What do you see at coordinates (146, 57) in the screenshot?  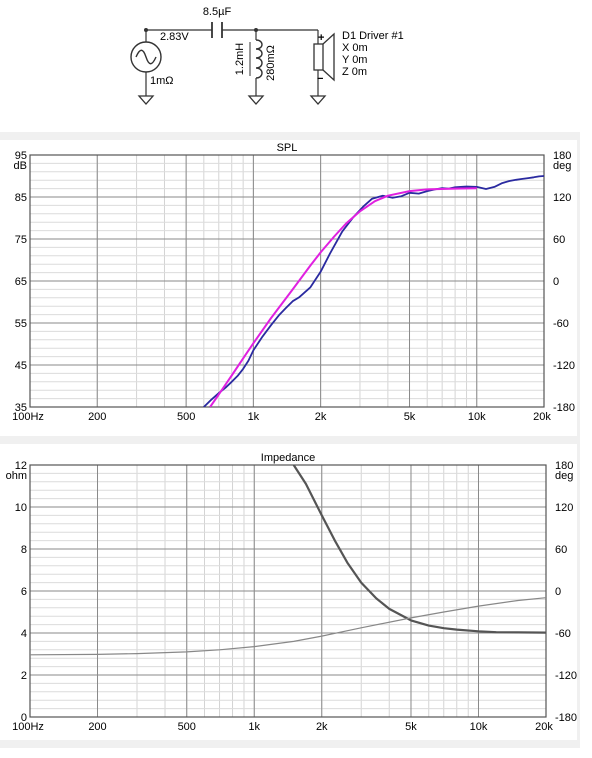 I see `voltage-source-symbol` at bounding box center [146, 57].